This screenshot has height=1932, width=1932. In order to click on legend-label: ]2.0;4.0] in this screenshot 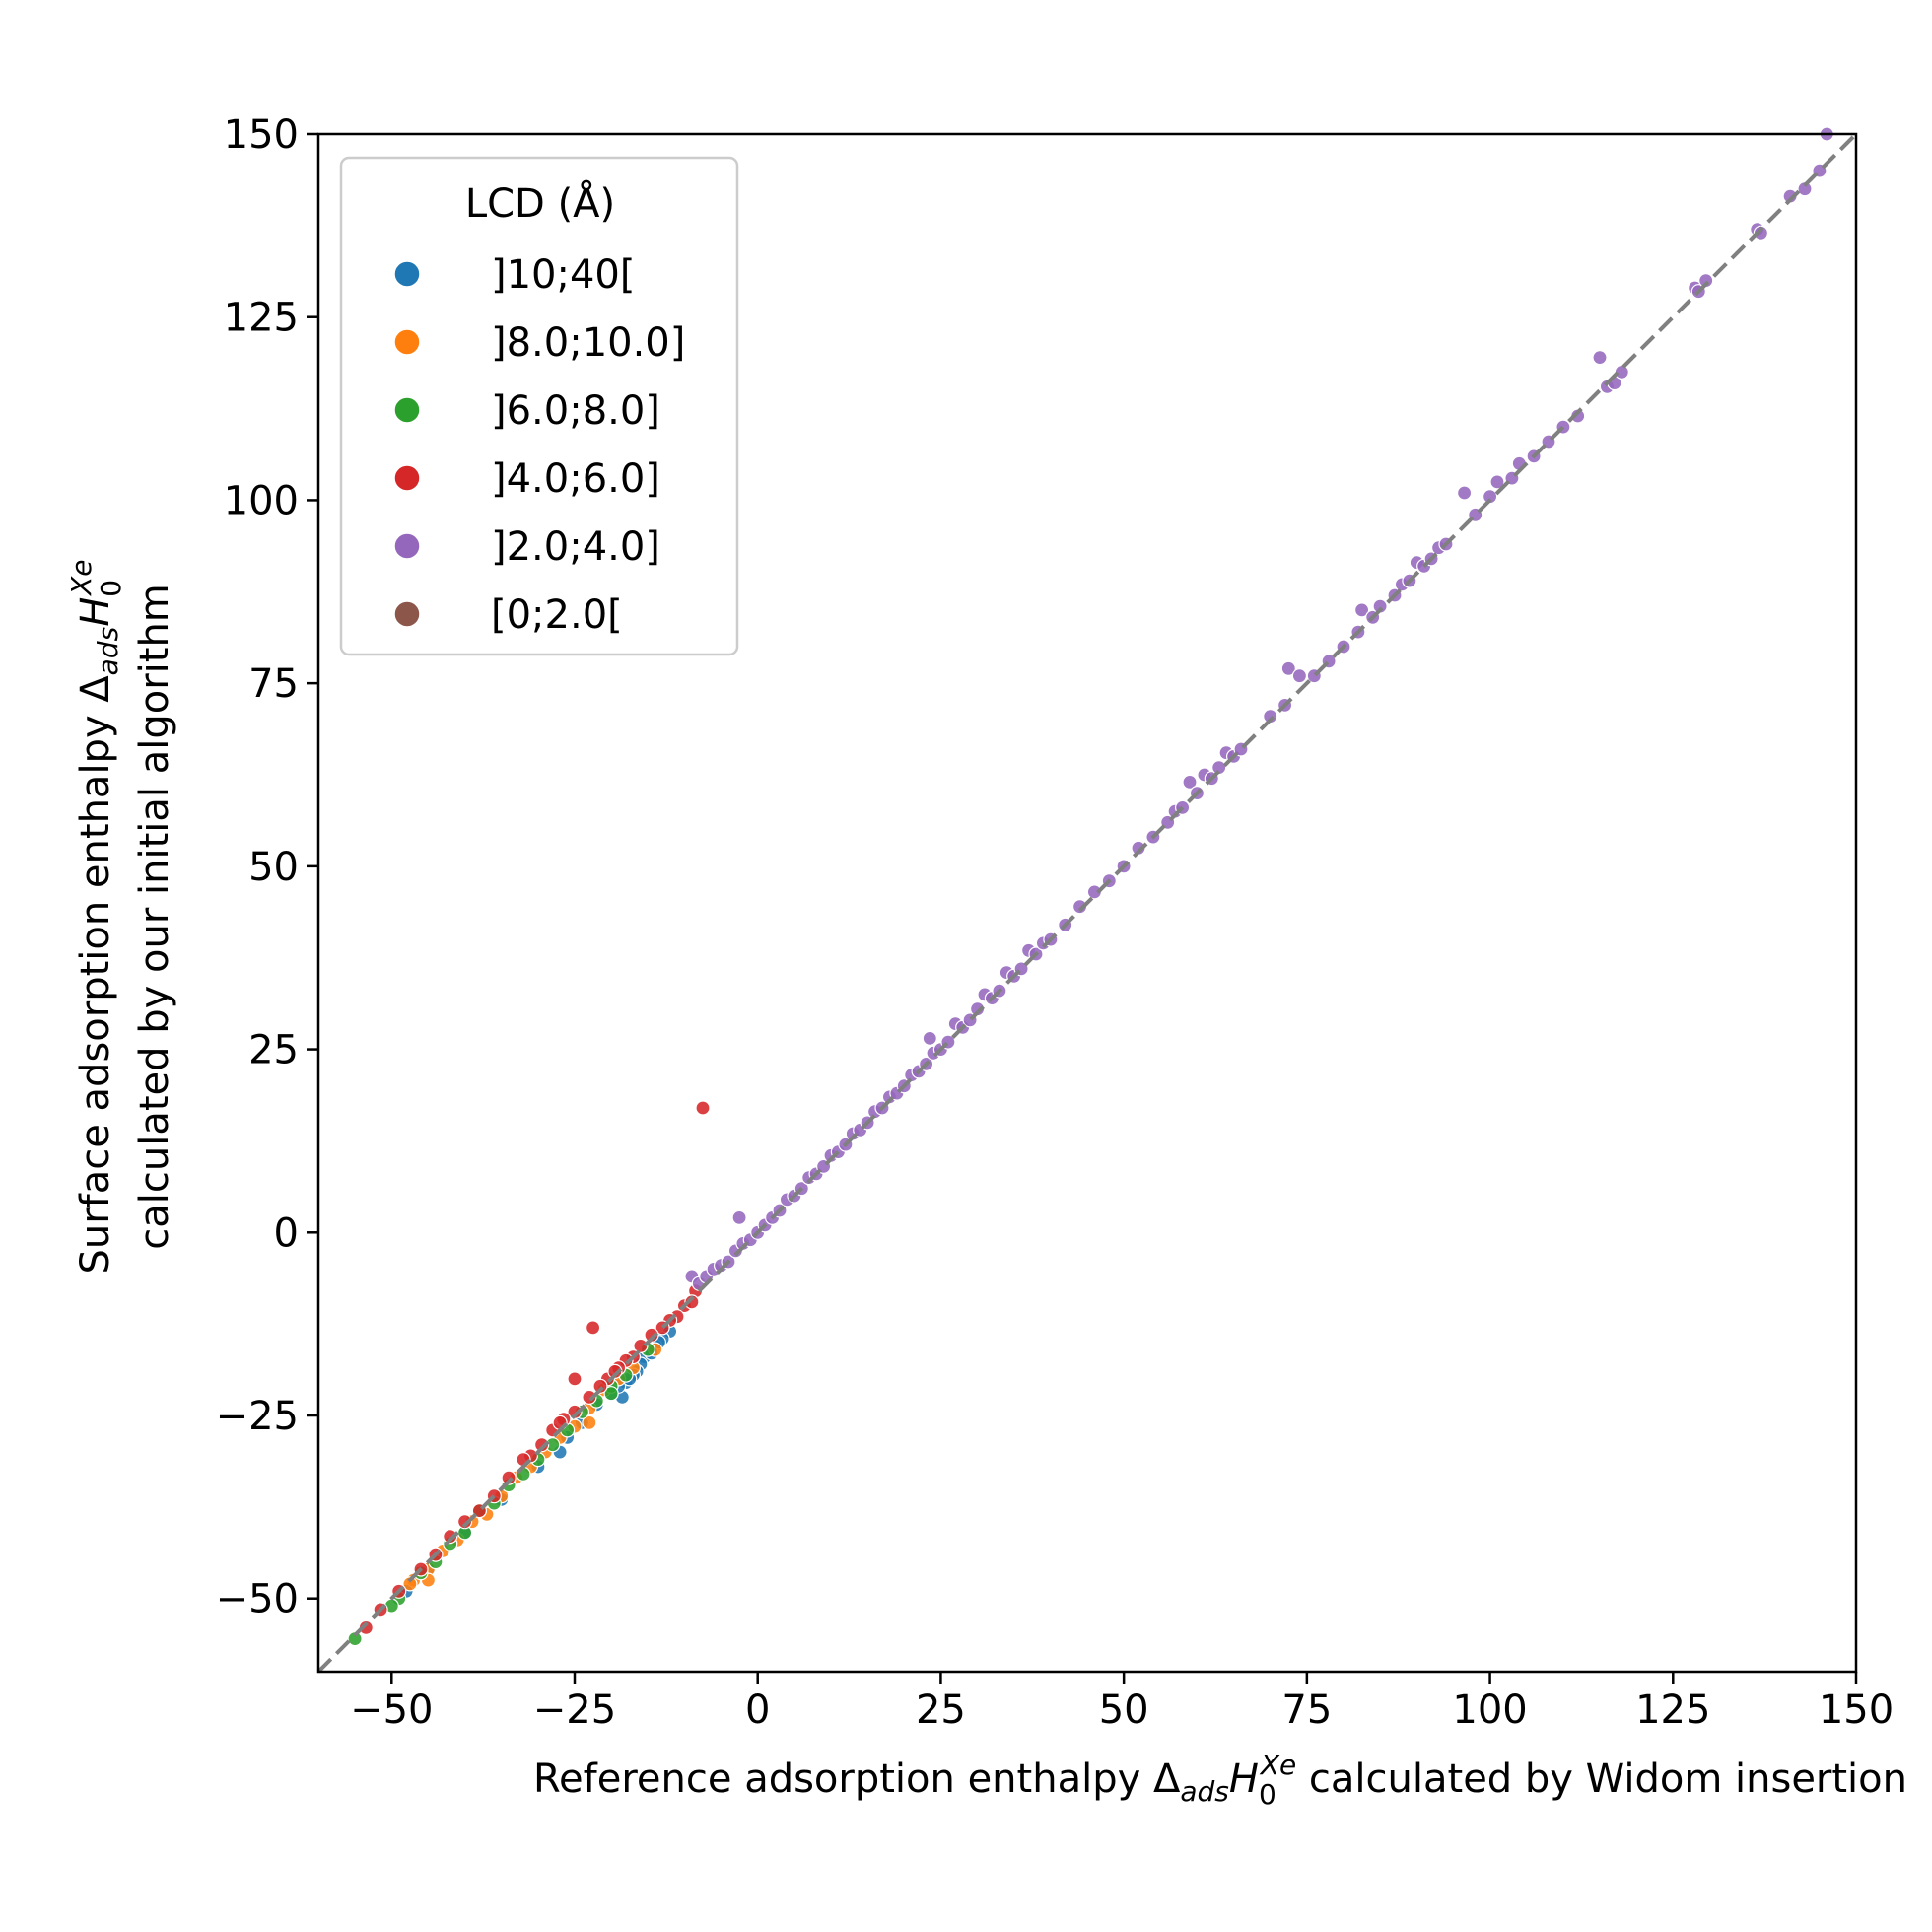, I will do `click(576, 547)`.